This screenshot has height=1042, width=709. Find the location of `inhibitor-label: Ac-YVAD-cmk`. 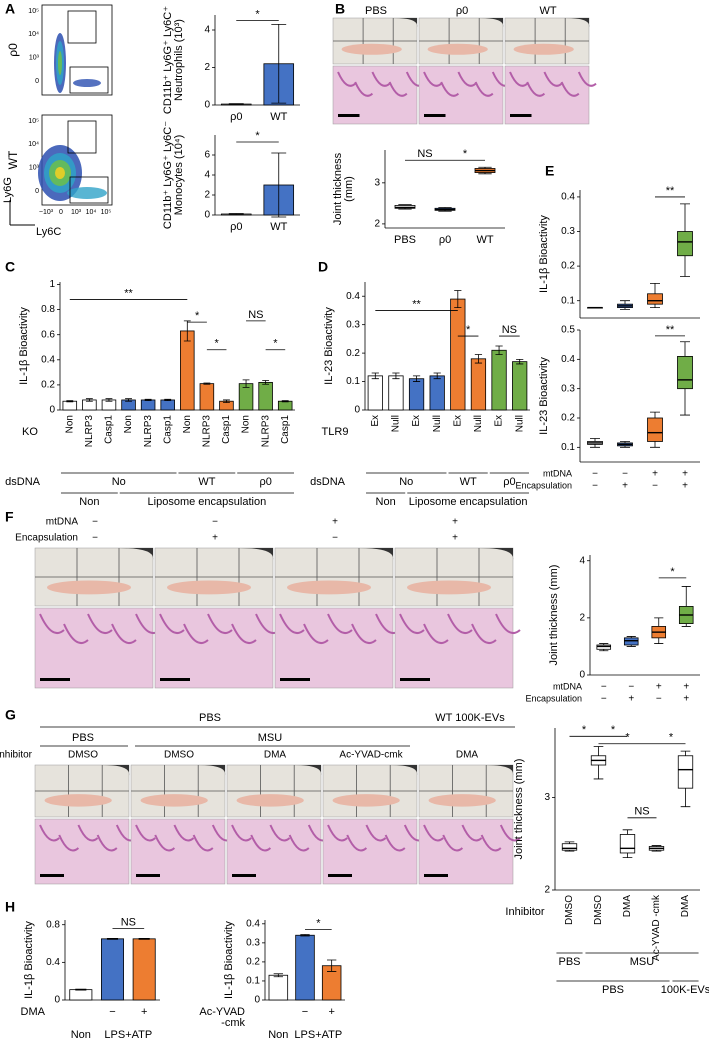

inhibitor-label: Ac-YVAD-cmk is located at coordinates (371, 755).